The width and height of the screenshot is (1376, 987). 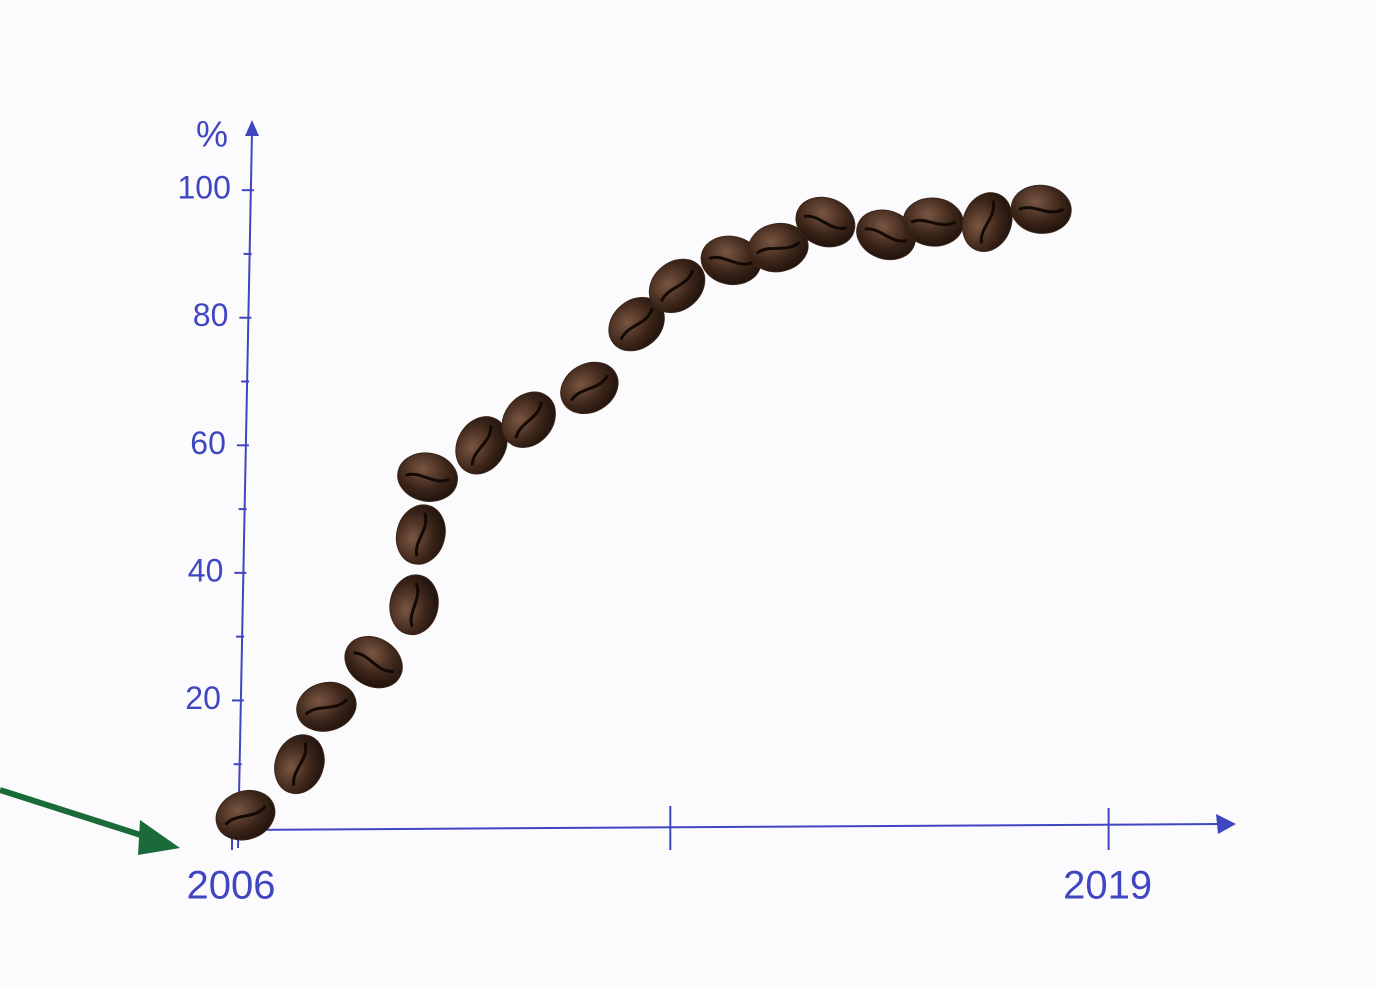 I want to click on y-axis-arrow, so click(x=252, y=128).